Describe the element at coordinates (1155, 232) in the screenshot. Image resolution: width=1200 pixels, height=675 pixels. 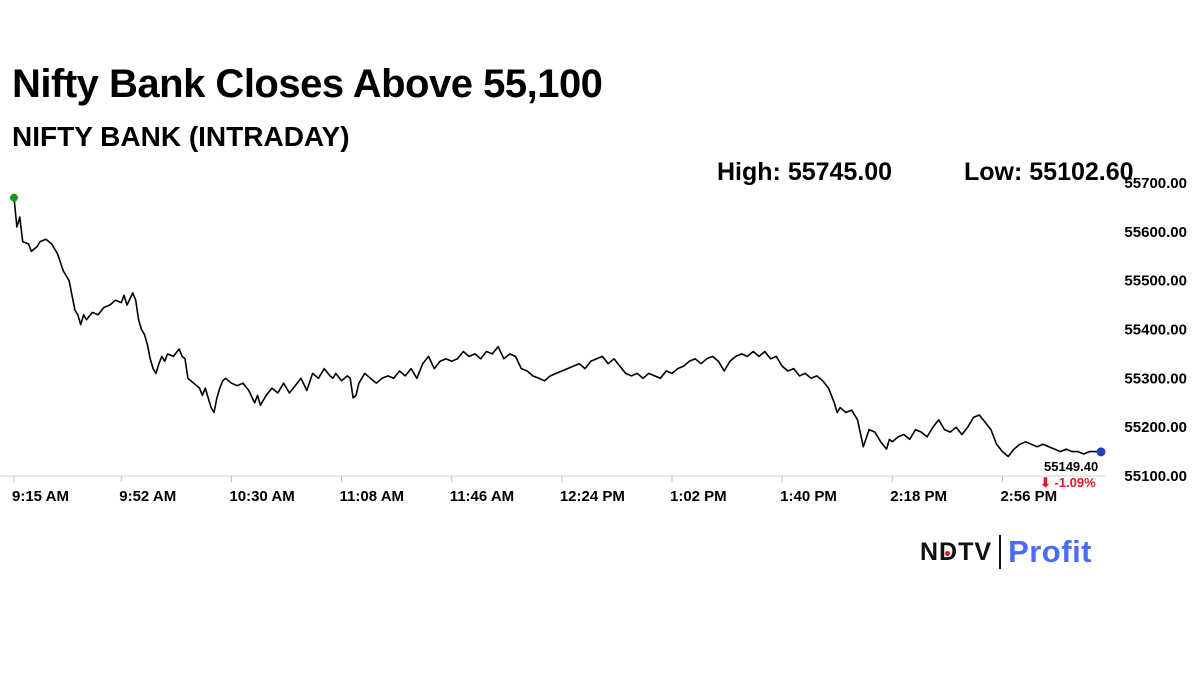
I see `y-tick-label: 55600.00` at that location.